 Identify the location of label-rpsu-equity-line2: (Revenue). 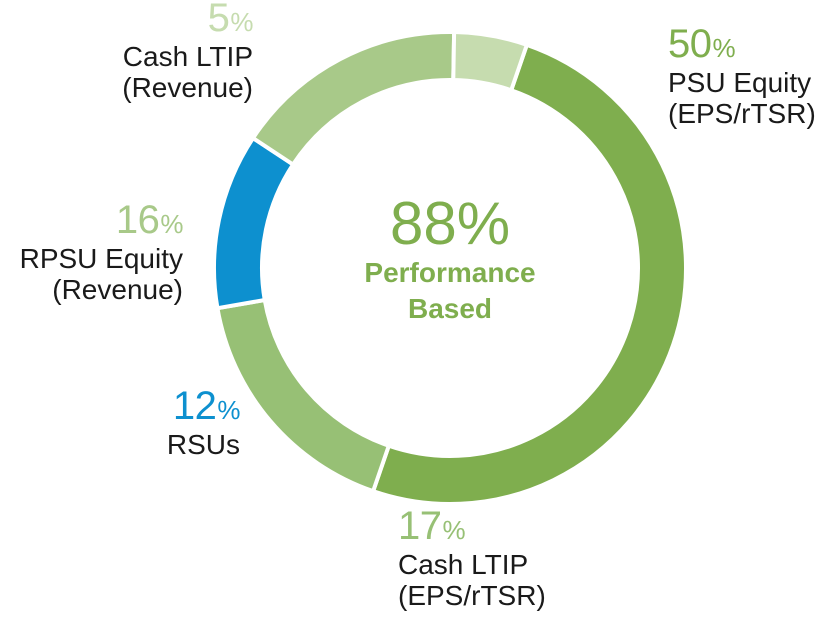
(117, 290).